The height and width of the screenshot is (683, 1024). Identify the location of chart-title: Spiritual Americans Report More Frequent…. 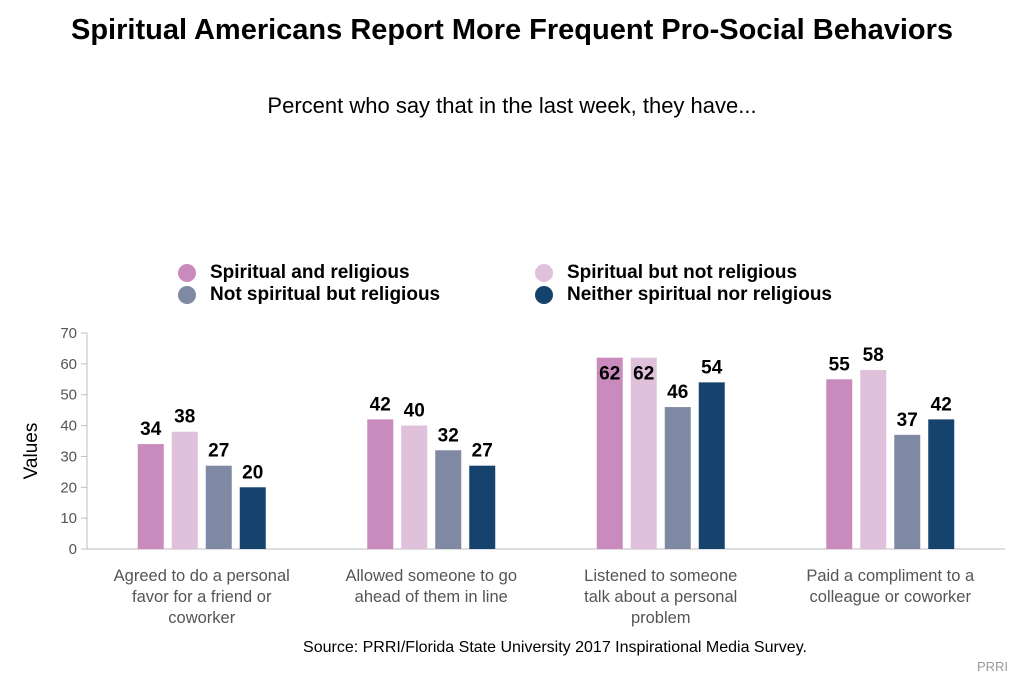
(512, 30).